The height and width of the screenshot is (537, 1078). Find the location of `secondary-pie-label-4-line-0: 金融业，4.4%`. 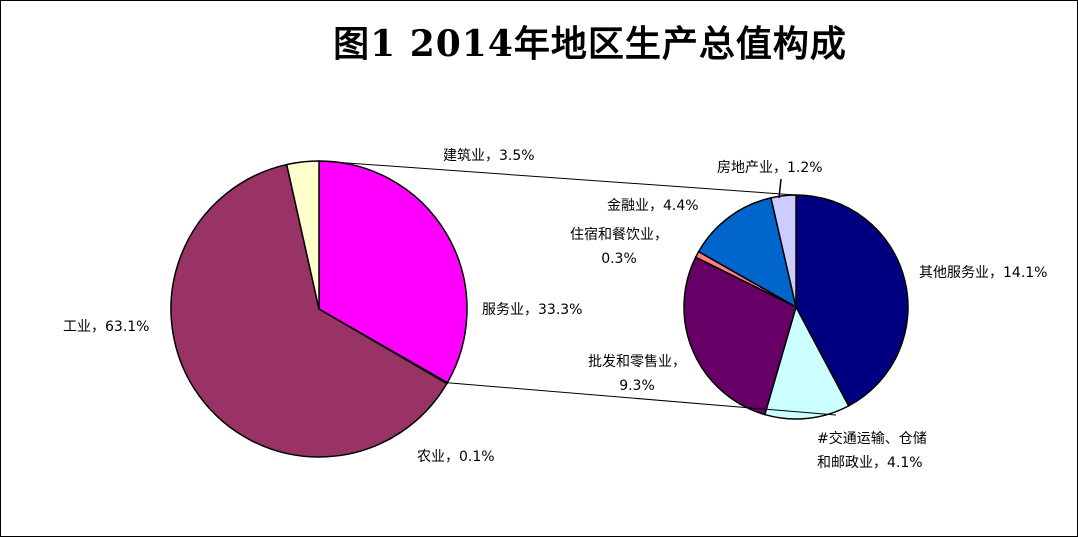

secondary-pie-label-4-line-0: 金融业，4.4% is located at coordinates (653, 206).